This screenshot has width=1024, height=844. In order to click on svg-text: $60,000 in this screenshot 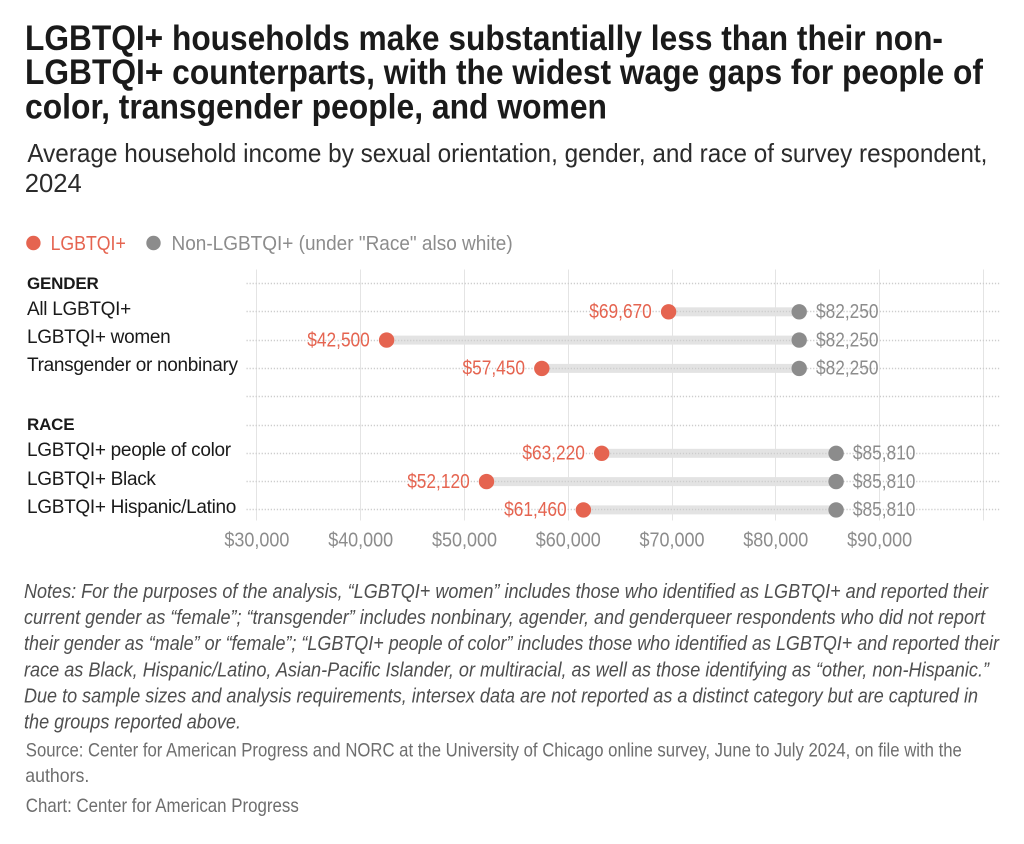, I will do `click(568, 541)`.